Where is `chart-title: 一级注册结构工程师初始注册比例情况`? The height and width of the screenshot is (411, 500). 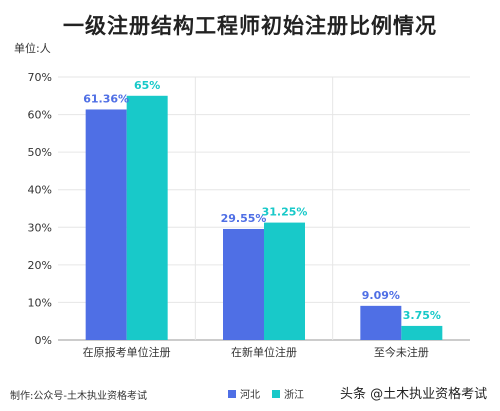 chart-title: 一级注册结构工程师初始注册比例情况 is located at coordinates (250, 26).